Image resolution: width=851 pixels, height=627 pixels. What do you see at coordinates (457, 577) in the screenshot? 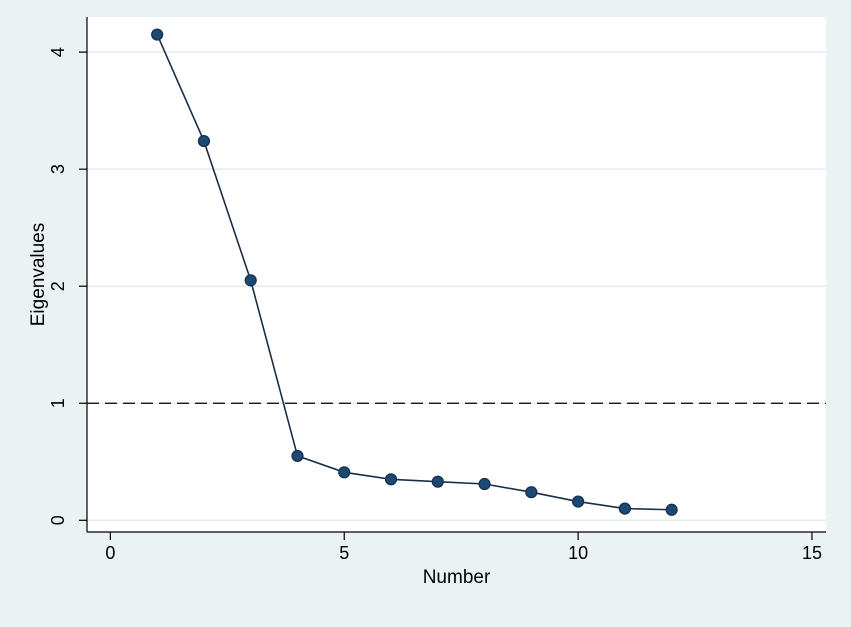
I see `x-axis-title: Number` at bounding box center [457, 577].